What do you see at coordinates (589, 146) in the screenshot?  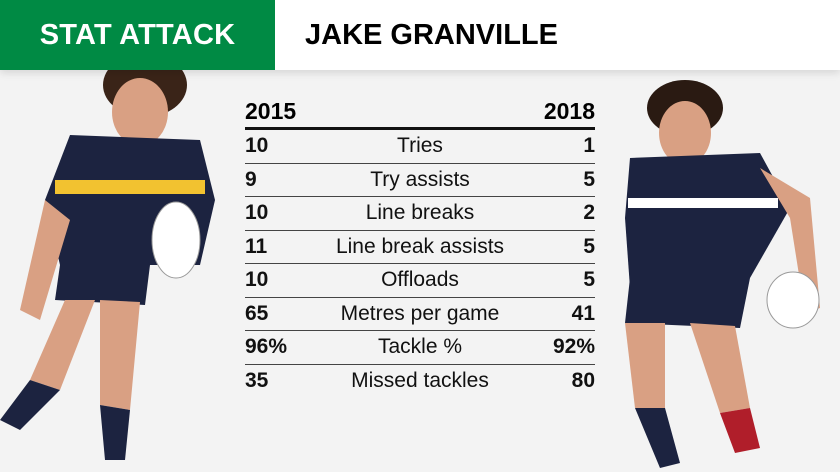 I see `value-2018: 1` at bounding box center [589, 146].